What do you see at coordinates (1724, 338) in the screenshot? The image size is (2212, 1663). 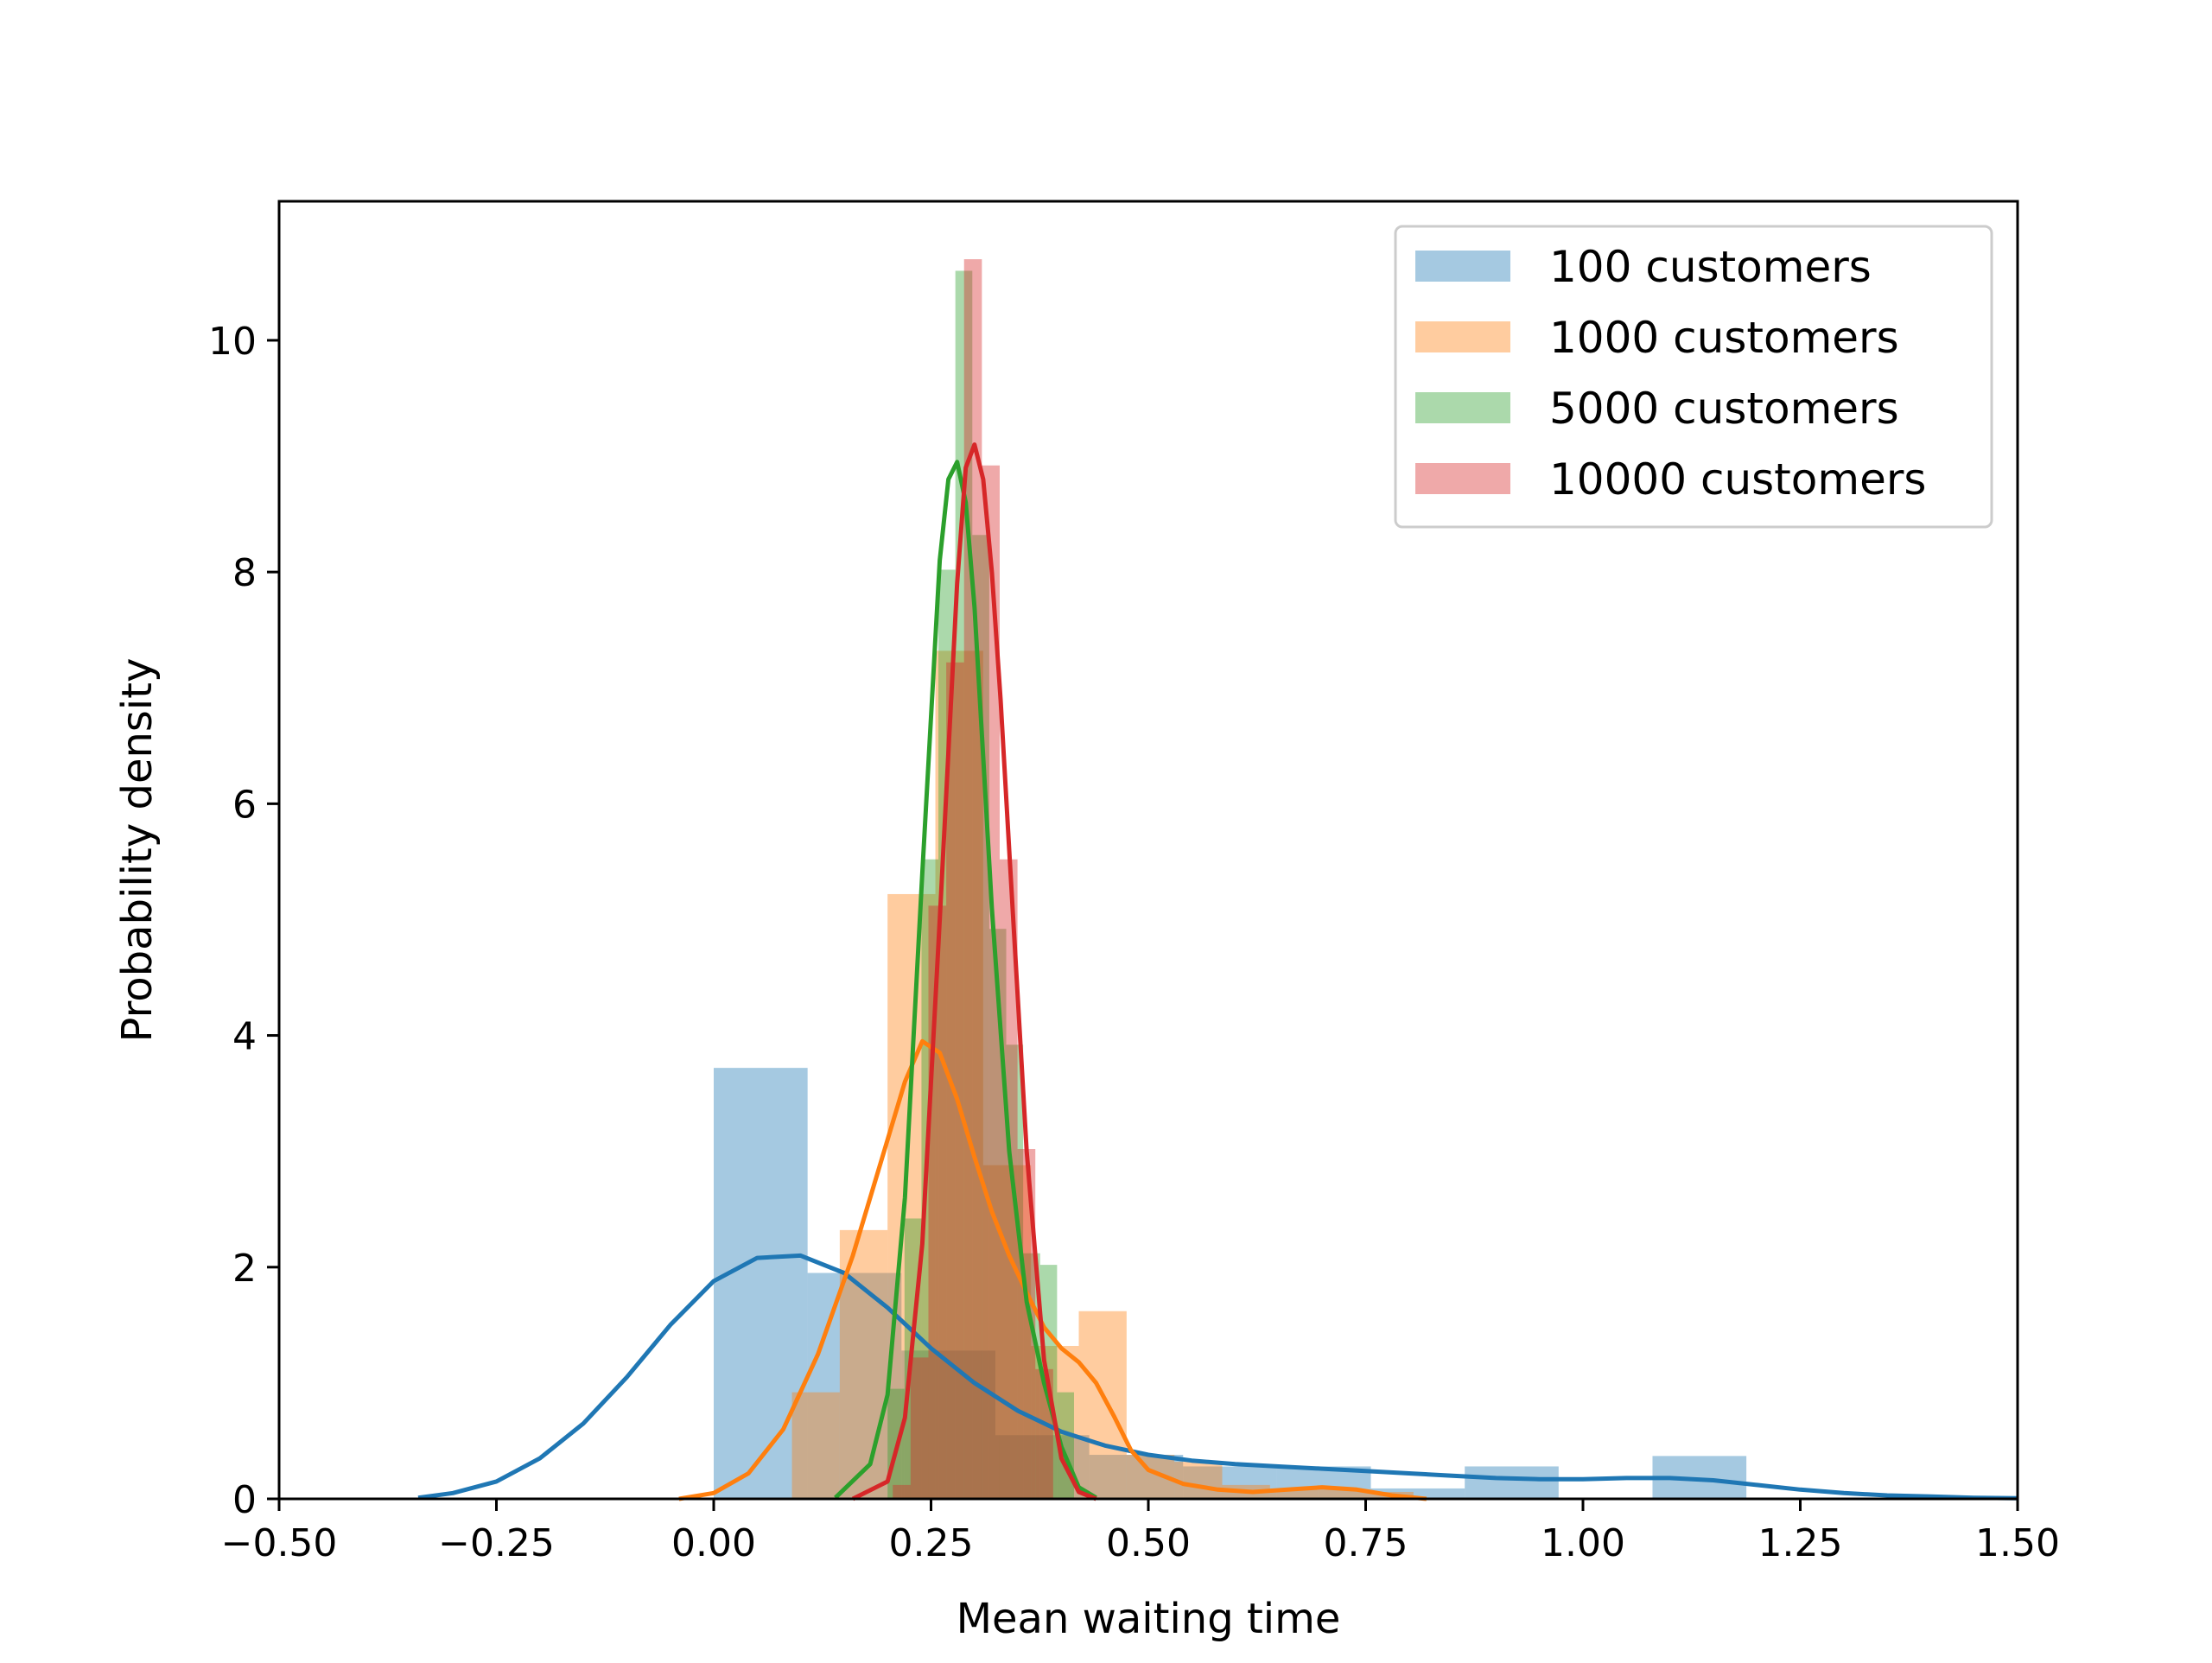 I see `legend-label: 1000 customers` at bounding box center [1724, 338].